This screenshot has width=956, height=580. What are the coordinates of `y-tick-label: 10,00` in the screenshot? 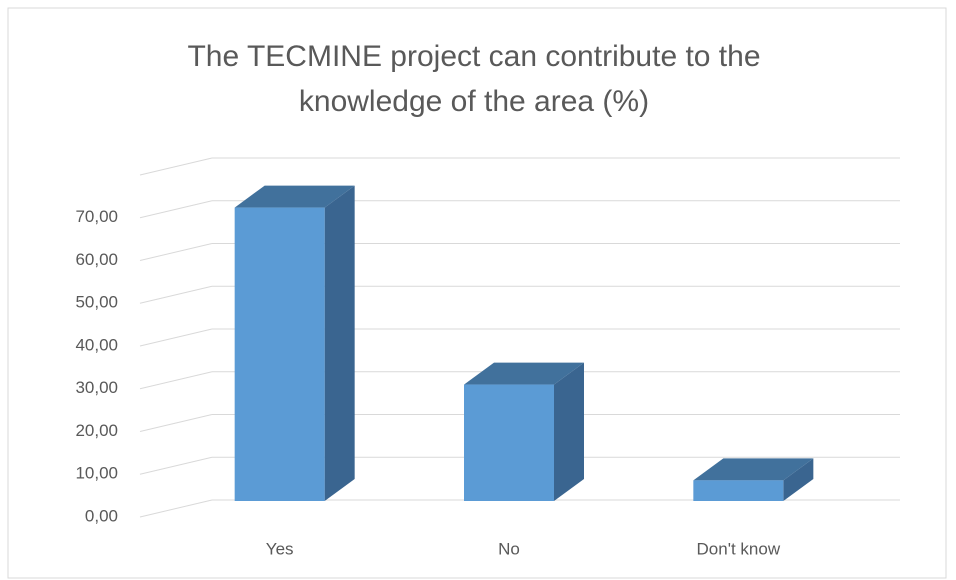 It's located at (96, 473).